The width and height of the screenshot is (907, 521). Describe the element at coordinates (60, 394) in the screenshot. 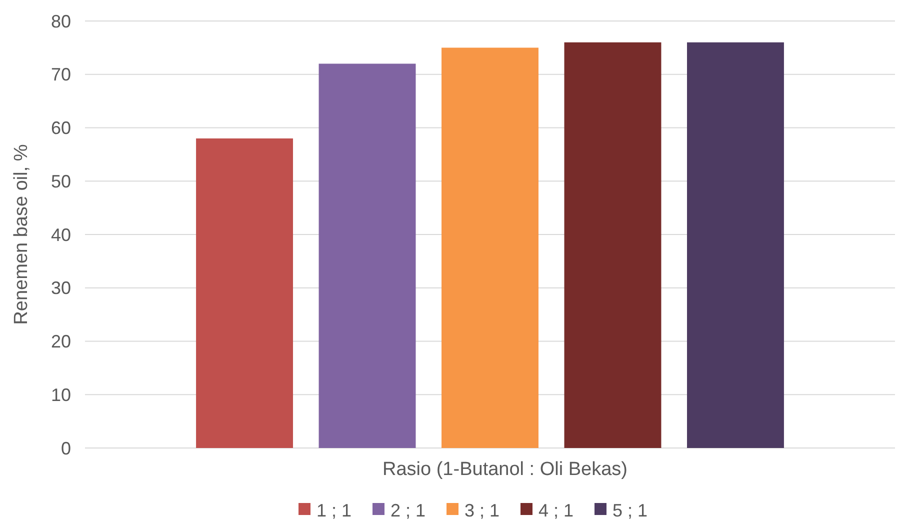

I see `y-tick-label: 10` at that location.